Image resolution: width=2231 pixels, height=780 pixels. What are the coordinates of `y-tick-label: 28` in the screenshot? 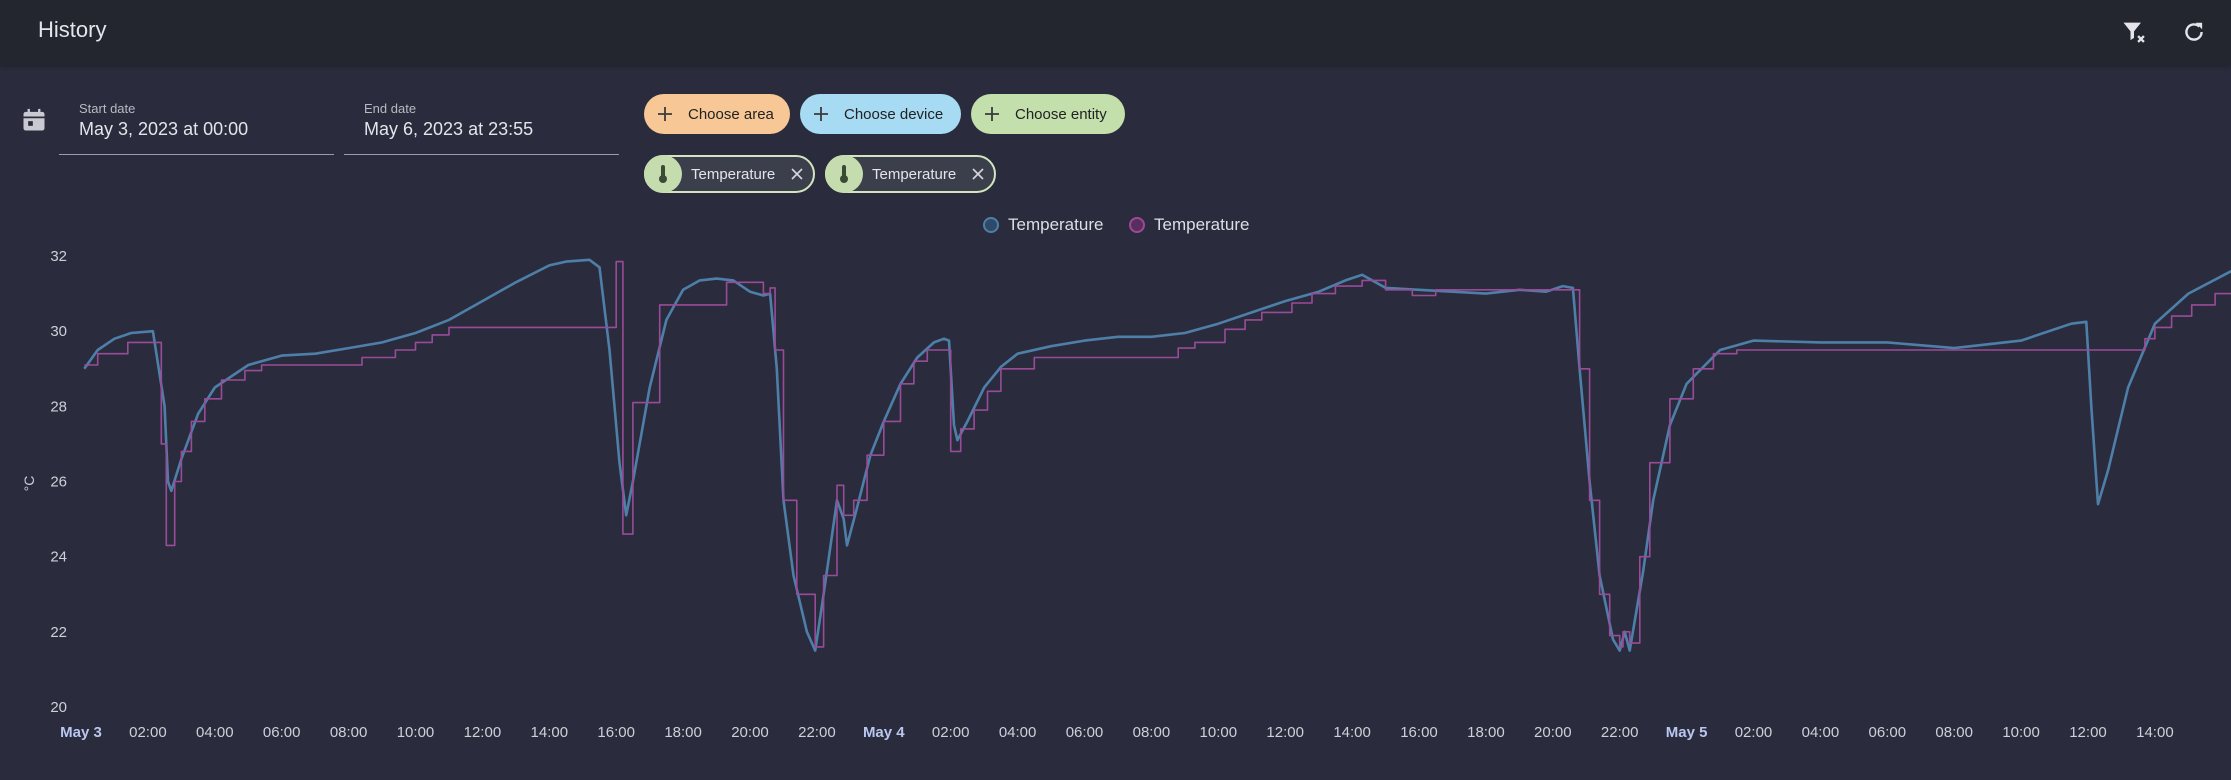 It's located at (58, 406).